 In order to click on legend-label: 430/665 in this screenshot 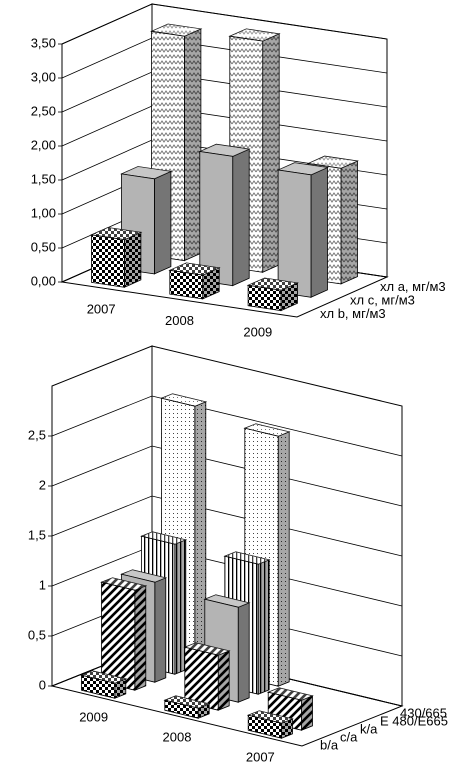, I will do `click(423, 712)`.